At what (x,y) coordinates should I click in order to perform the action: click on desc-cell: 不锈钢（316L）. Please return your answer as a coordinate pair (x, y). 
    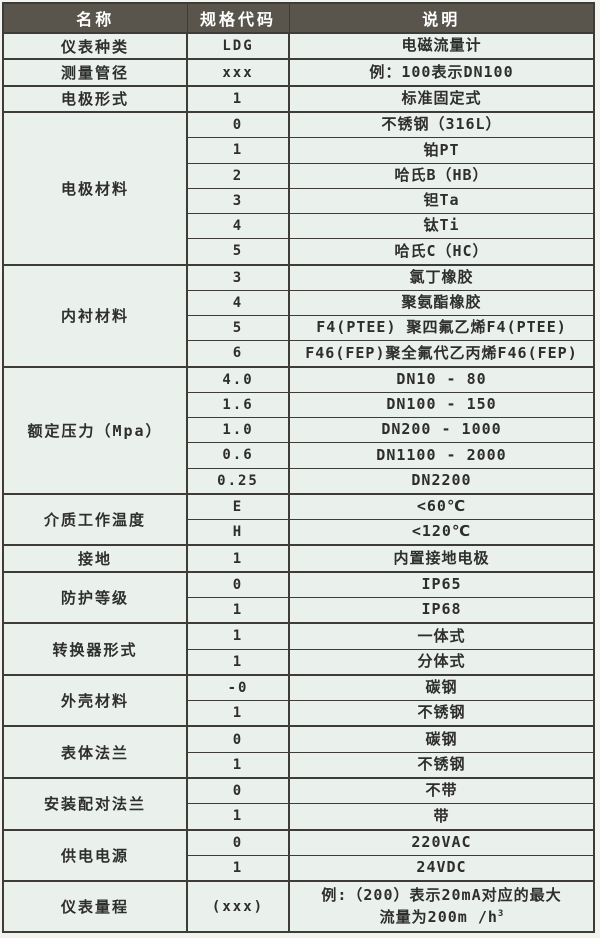
    Looking at the image, I should click on (441, 125).